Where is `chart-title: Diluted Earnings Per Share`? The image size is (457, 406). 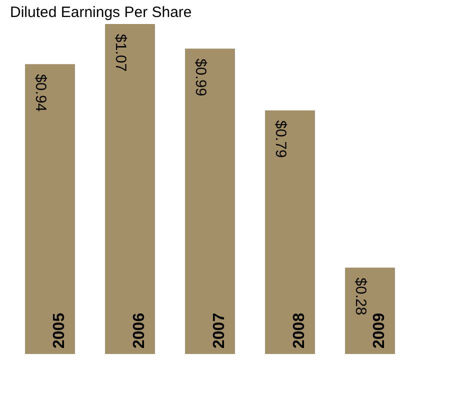 chart-title: Diluted Earnings Per Share is located at coordinates (101, 12).